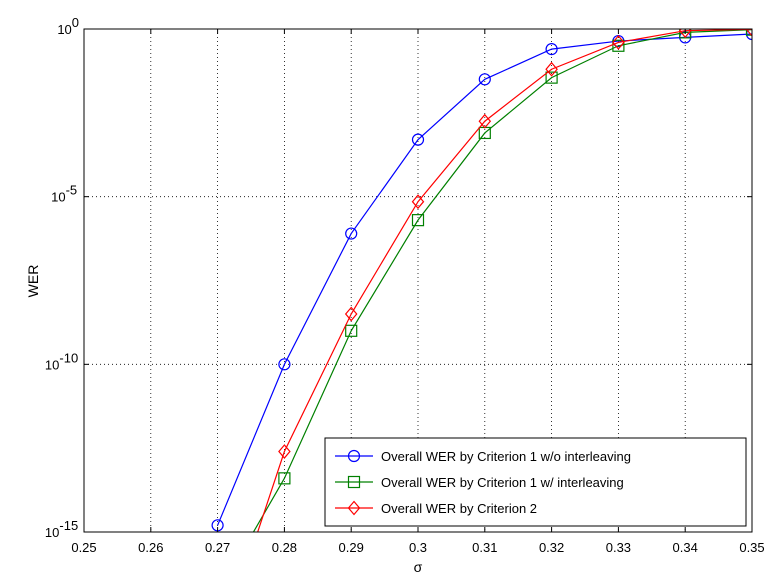  What do you see at coordinates (83, 547) in the screenshot?
I see `x-tick-label: 0.25` at bounding box center [83, 547].